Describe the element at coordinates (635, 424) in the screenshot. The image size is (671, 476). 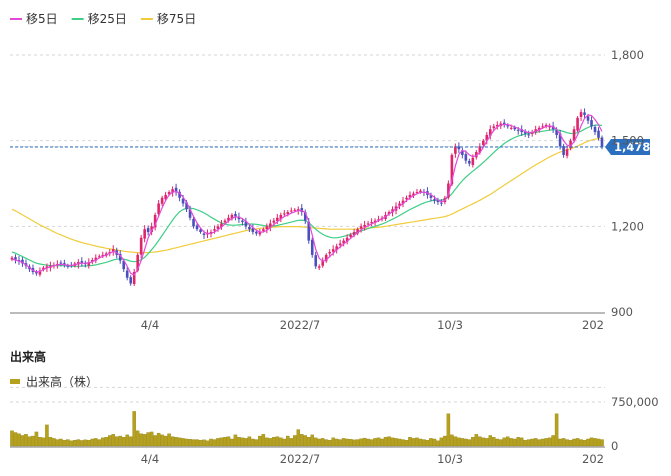
I see `volume-y-axis: 750,000 0` at that location.